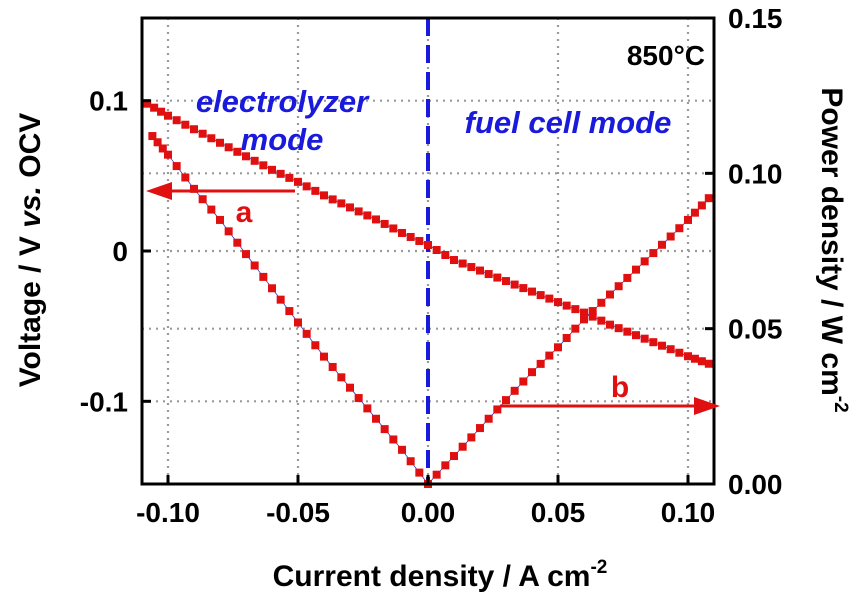  I want to click on y-right-tick-label: 0.10, so click(755, 173).